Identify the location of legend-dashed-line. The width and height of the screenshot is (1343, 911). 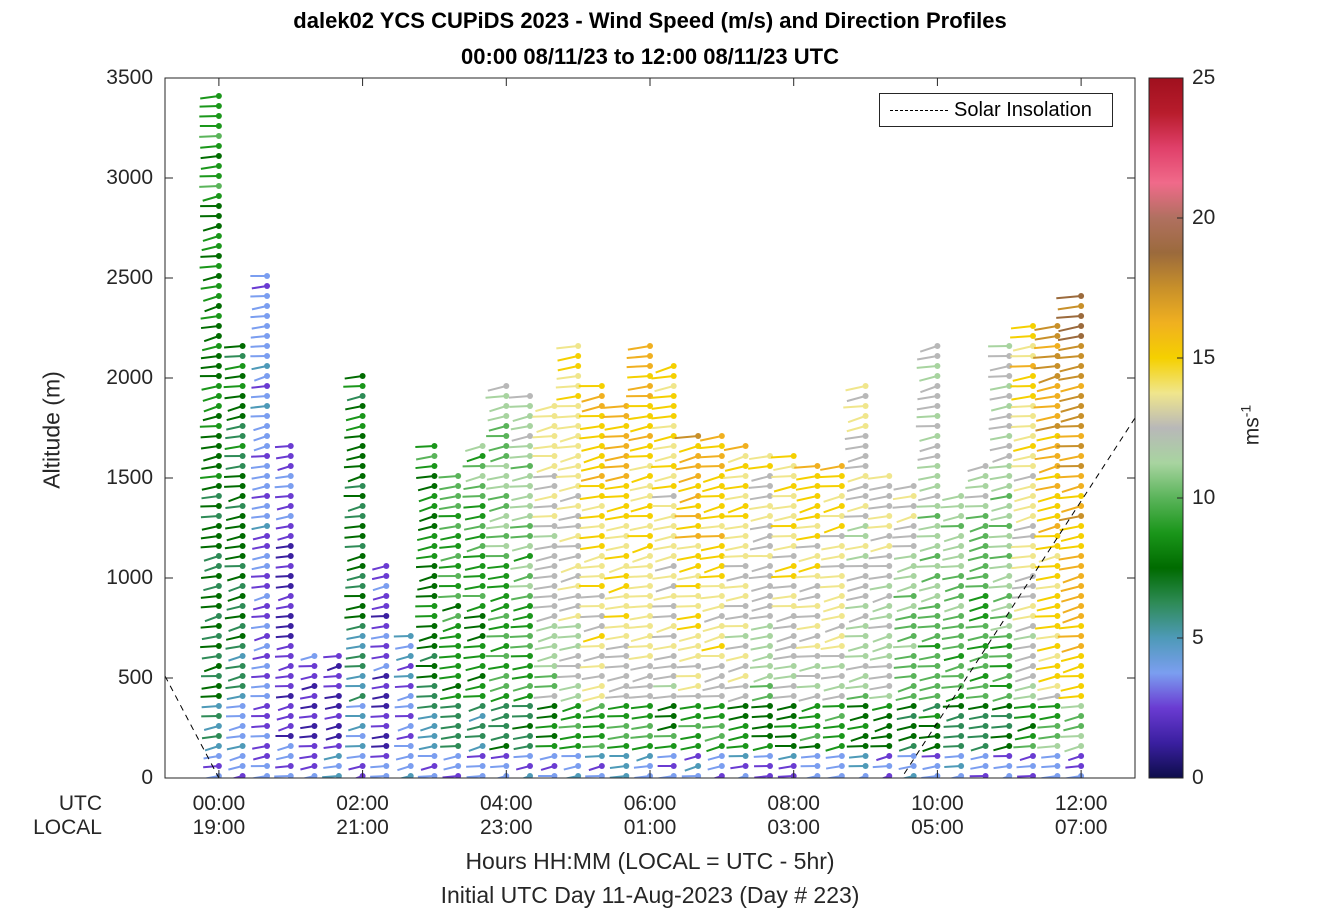
(919, 110).